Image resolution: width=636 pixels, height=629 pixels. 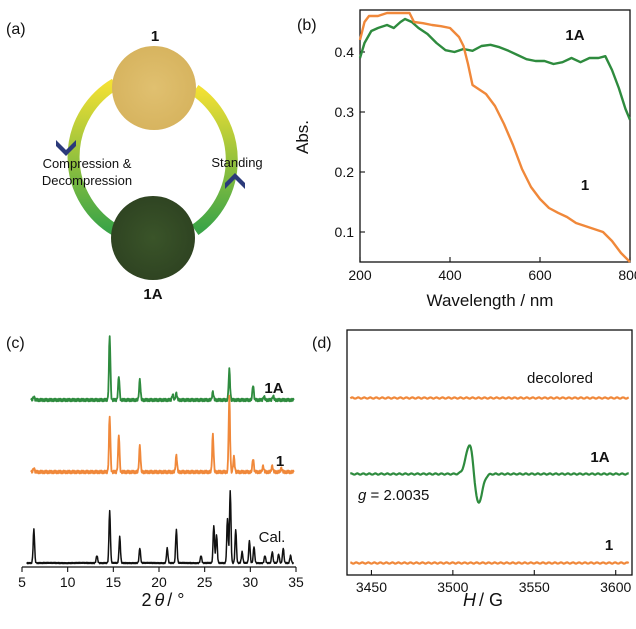 I want to click on b-ylabel: Abs., so click(x=302, y=137).